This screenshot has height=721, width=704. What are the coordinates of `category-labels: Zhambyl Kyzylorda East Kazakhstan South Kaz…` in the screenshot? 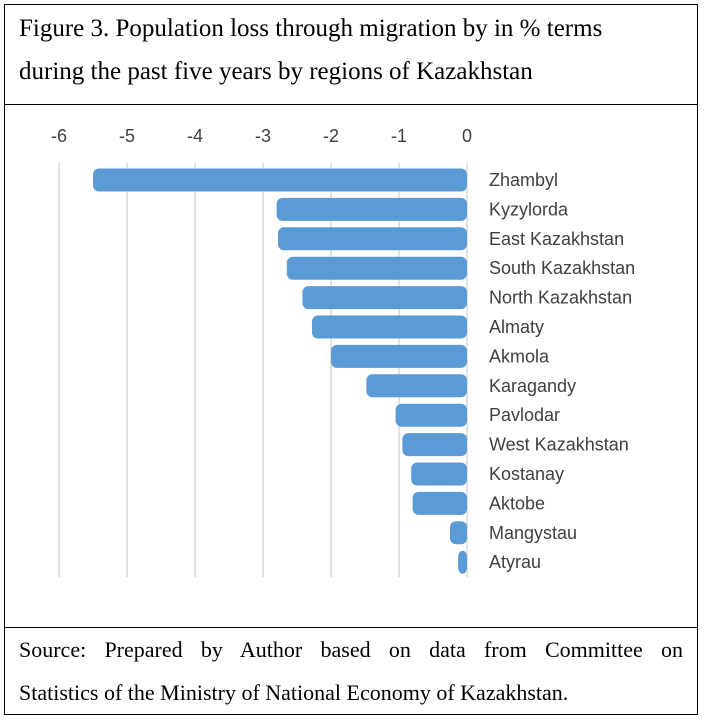 It's located at (562, 371).